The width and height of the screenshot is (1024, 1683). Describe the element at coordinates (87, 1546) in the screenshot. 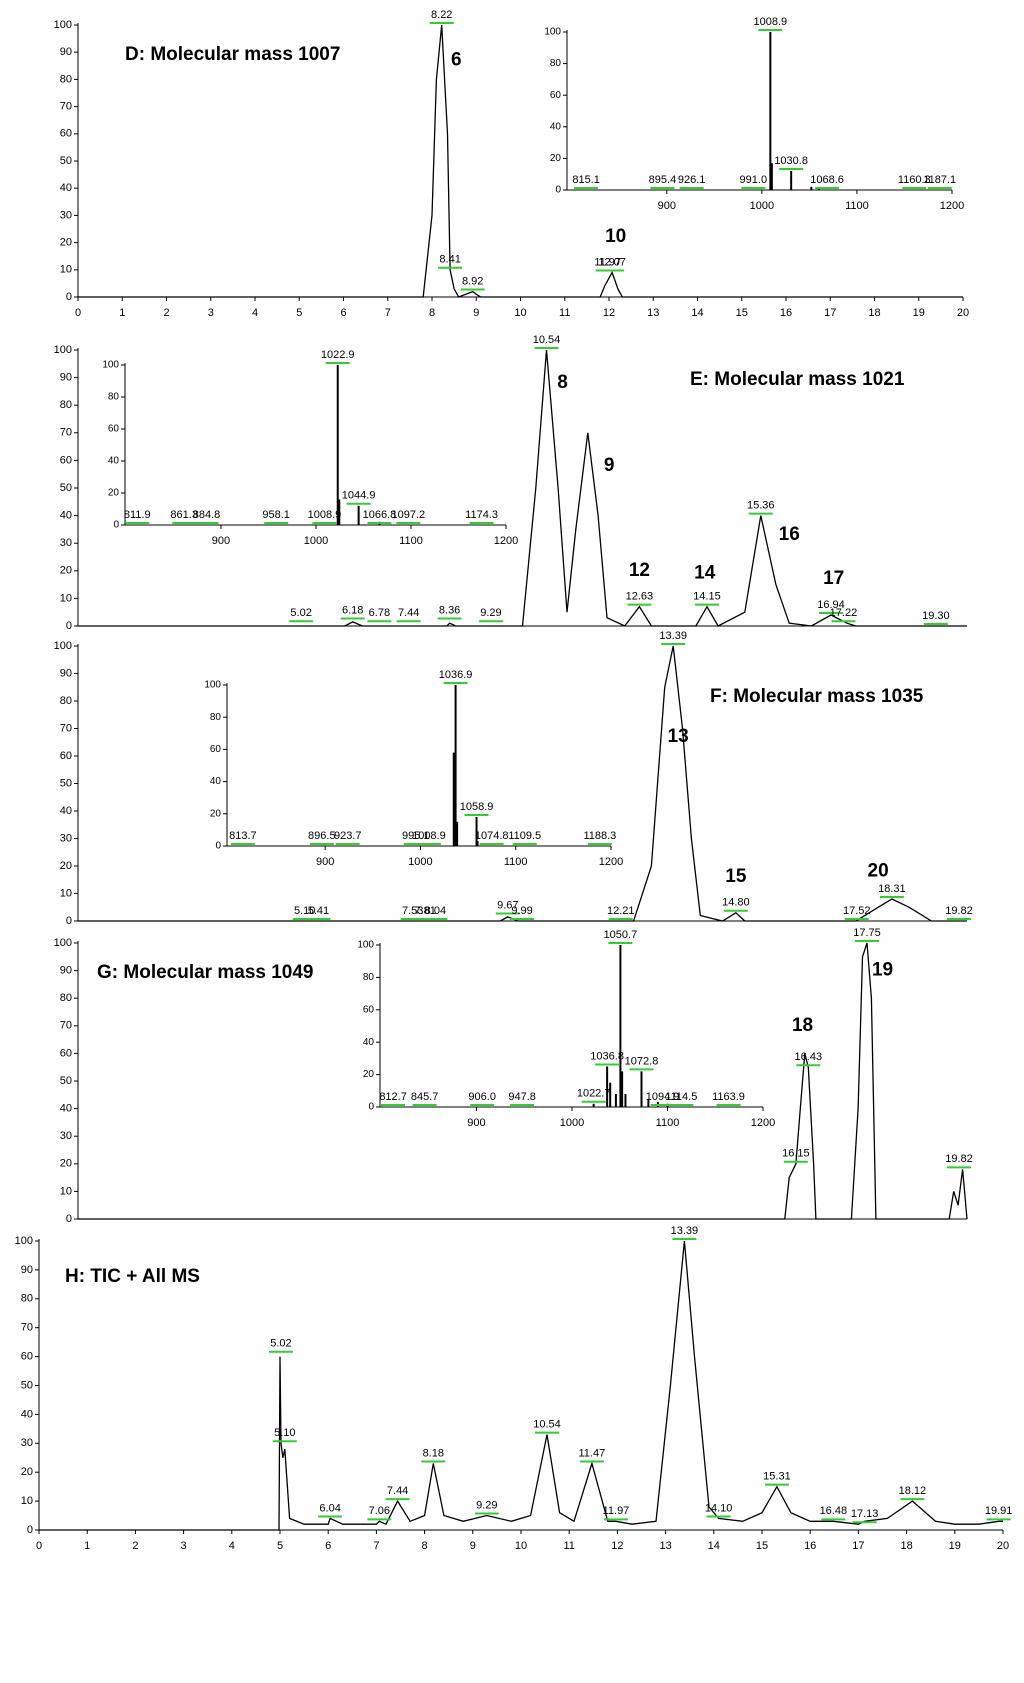

I see `x-tick-label: 1` at that location.